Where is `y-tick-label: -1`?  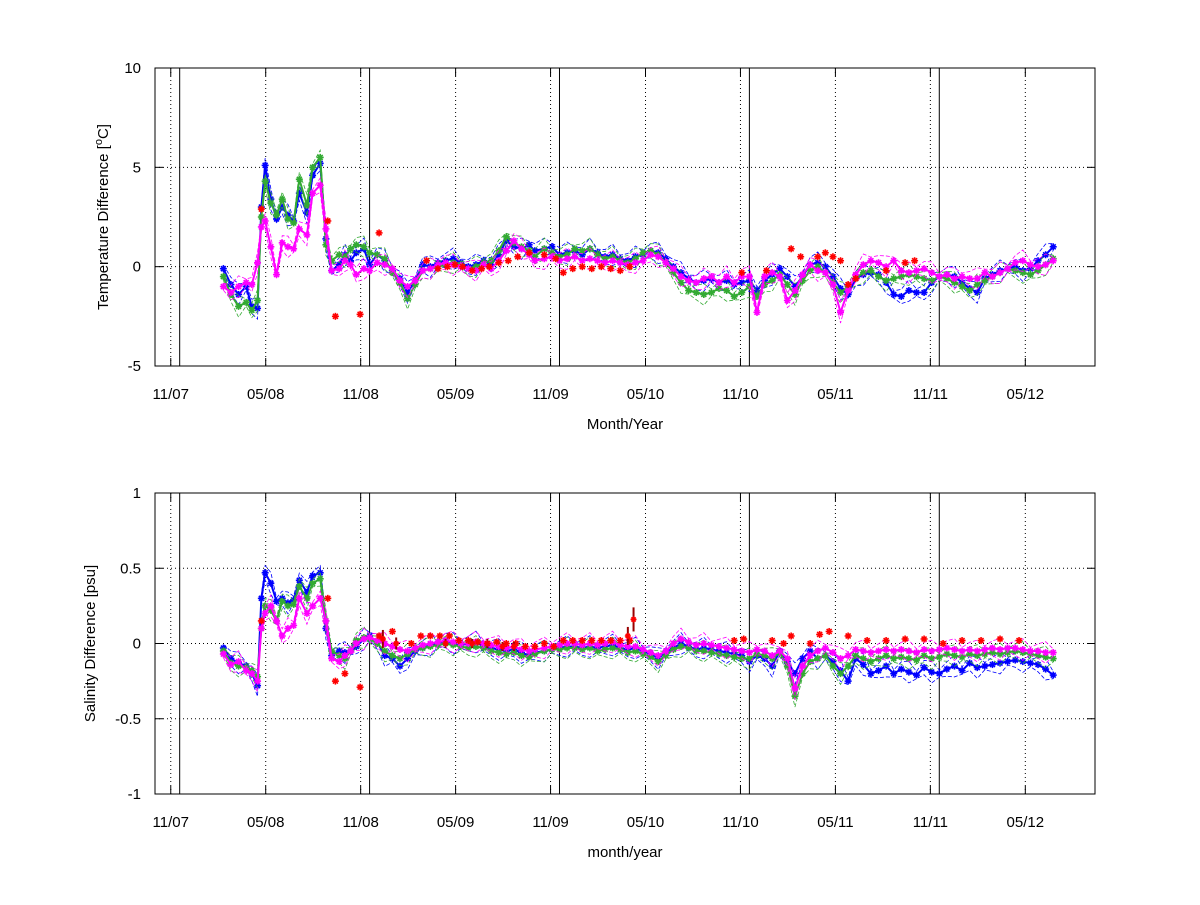
y-tick-label: -1 is located at coordinates (134, 794).